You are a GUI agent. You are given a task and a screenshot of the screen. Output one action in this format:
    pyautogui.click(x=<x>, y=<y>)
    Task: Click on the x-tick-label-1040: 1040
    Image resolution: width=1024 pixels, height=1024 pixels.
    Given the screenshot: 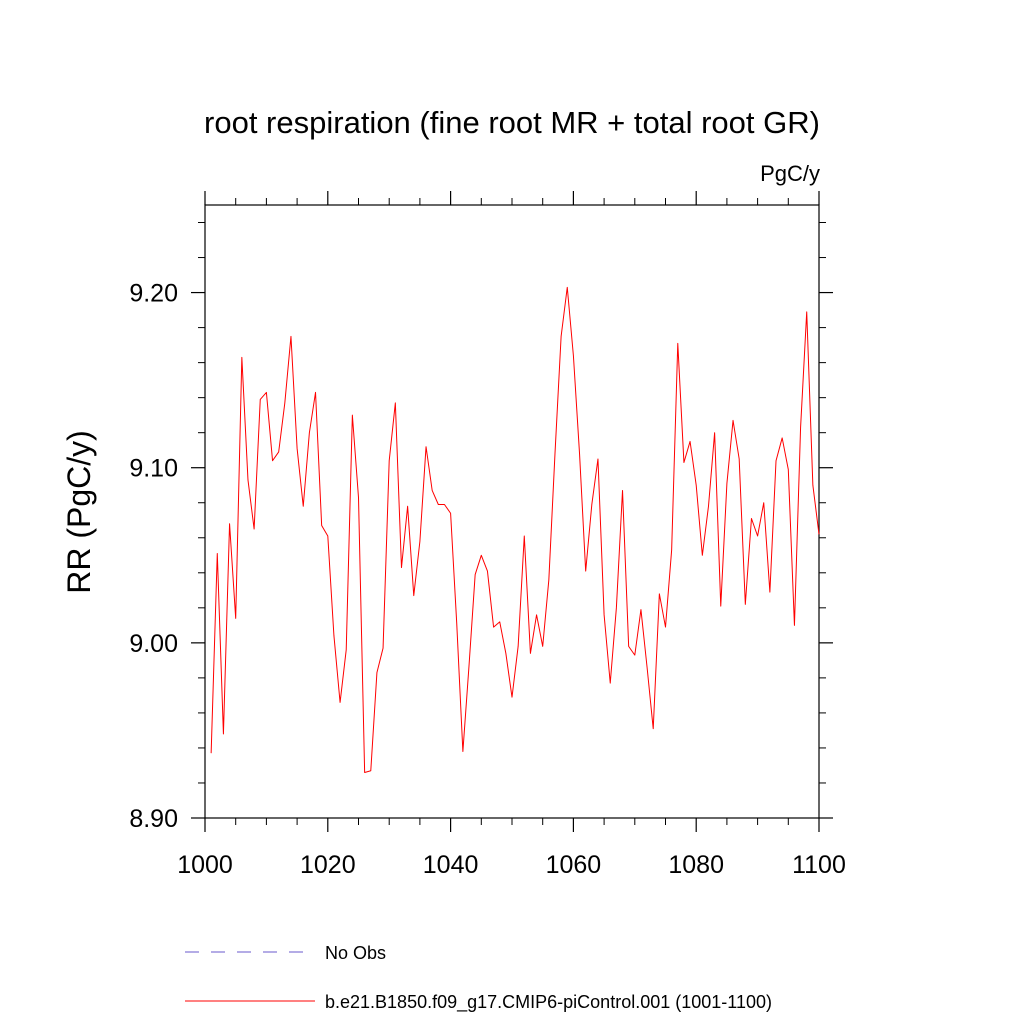 What is the action you would take?
    pyautogui.click(x=451, y=865)
    